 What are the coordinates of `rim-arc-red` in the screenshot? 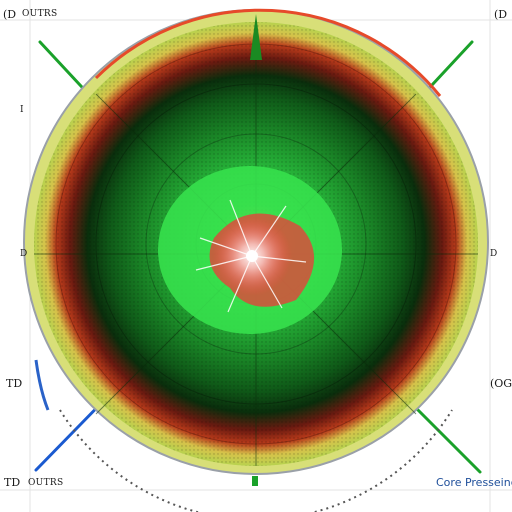 It's located at (268, 52).